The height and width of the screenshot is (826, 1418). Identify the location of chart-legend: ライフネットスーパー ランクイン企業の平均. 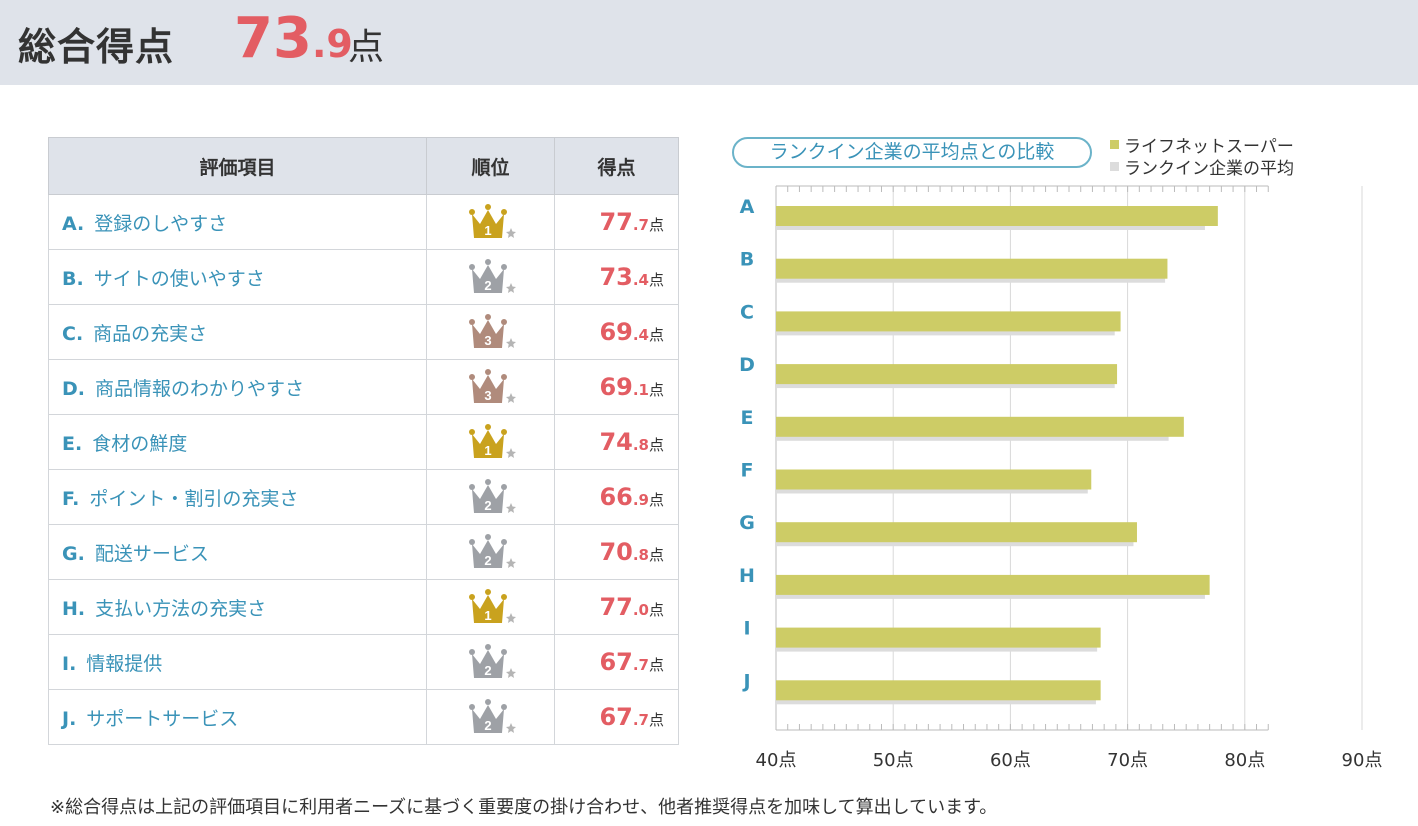
(1202, 156).